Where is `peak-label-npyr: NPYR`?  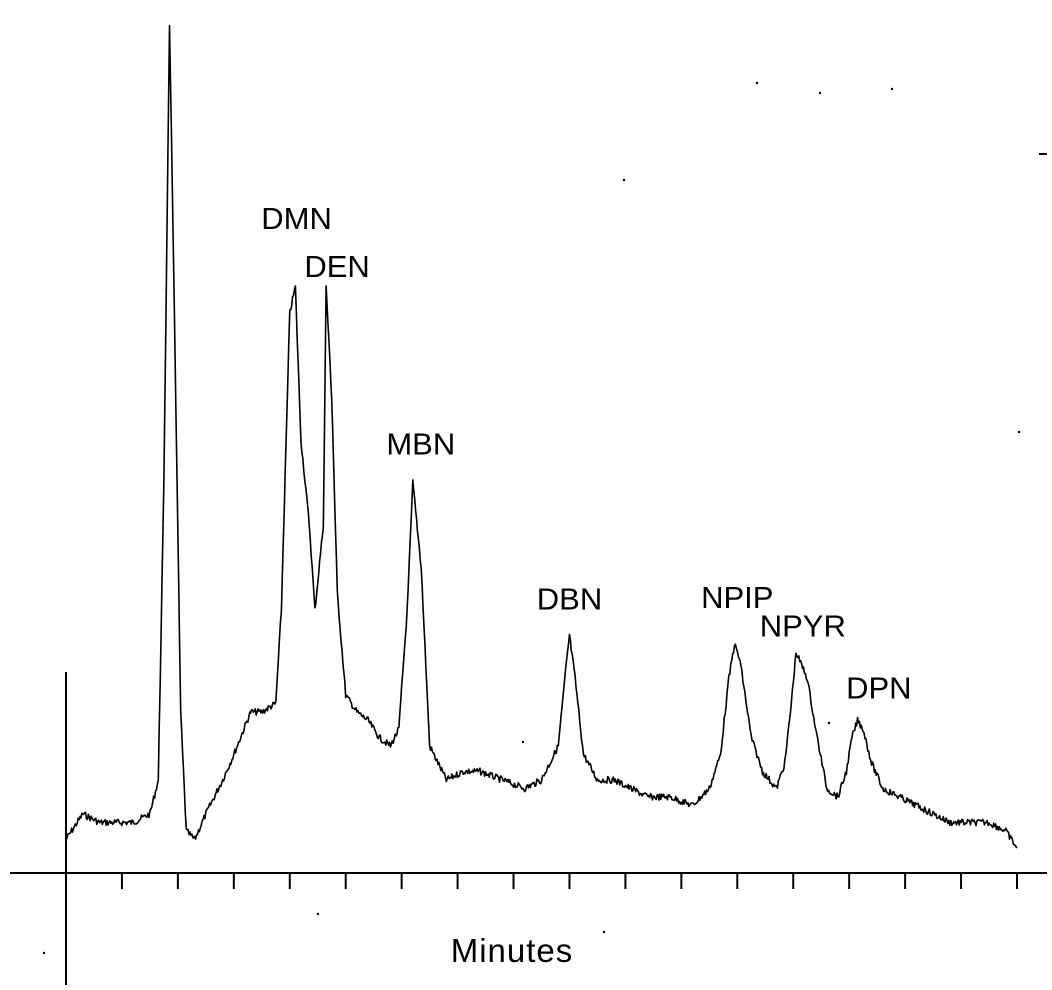
peak-label-npyr: NPYR is located at coordinates (803, 626).